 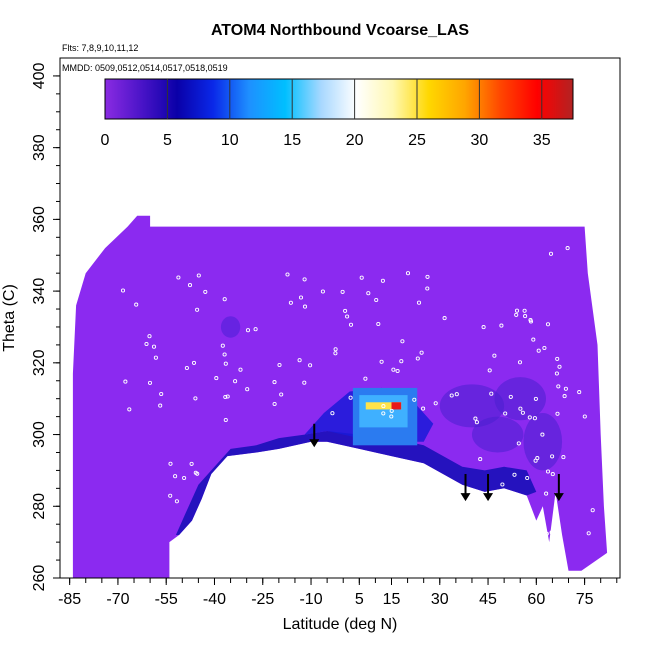 What do you see at coordinates (39, 75) in the screenshot?
I see `y-tick-label: 400` at bounding box center [39, 75].